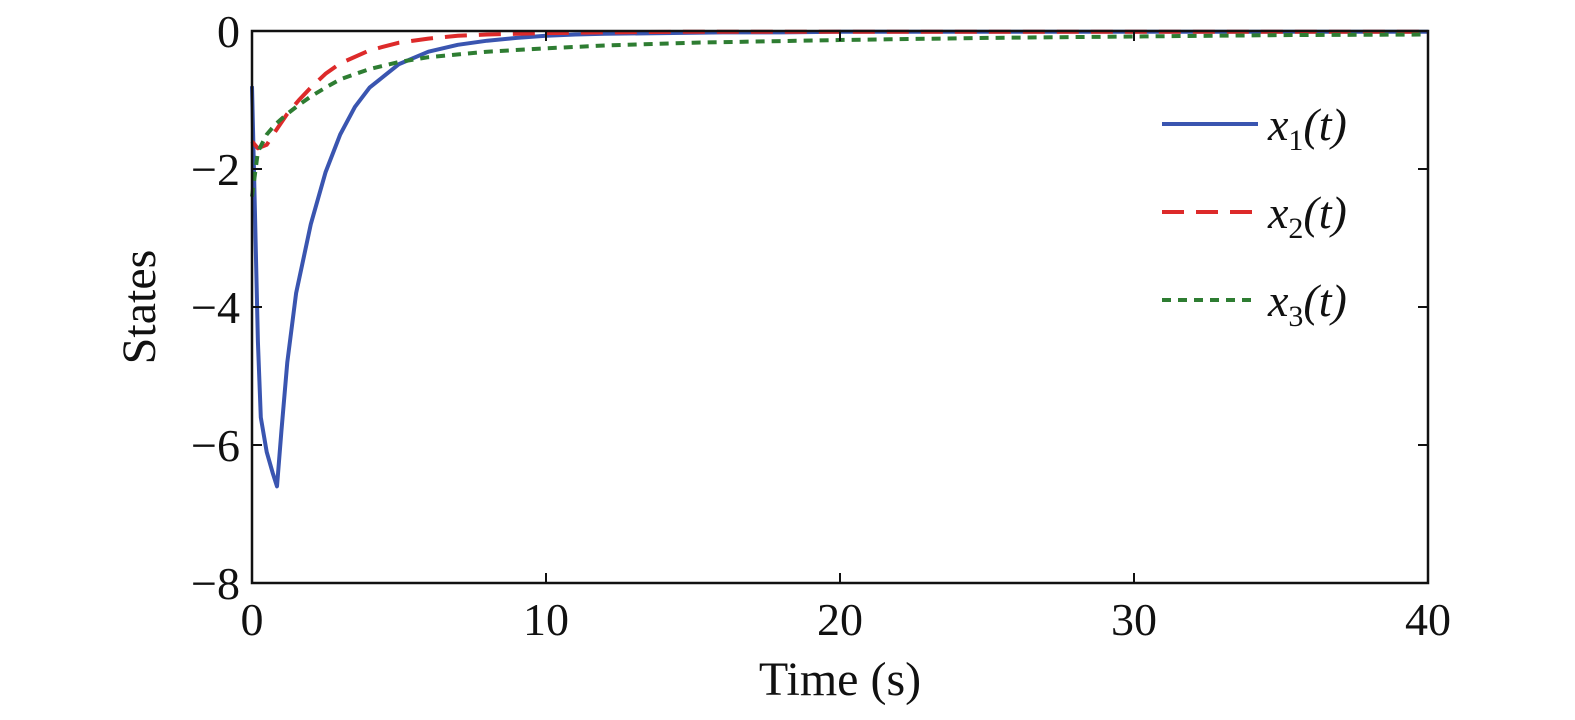 Image resolution: width=1575 pixels, height=720 pixels. I want to click on x-tick-label: 20, so click(840, 619).